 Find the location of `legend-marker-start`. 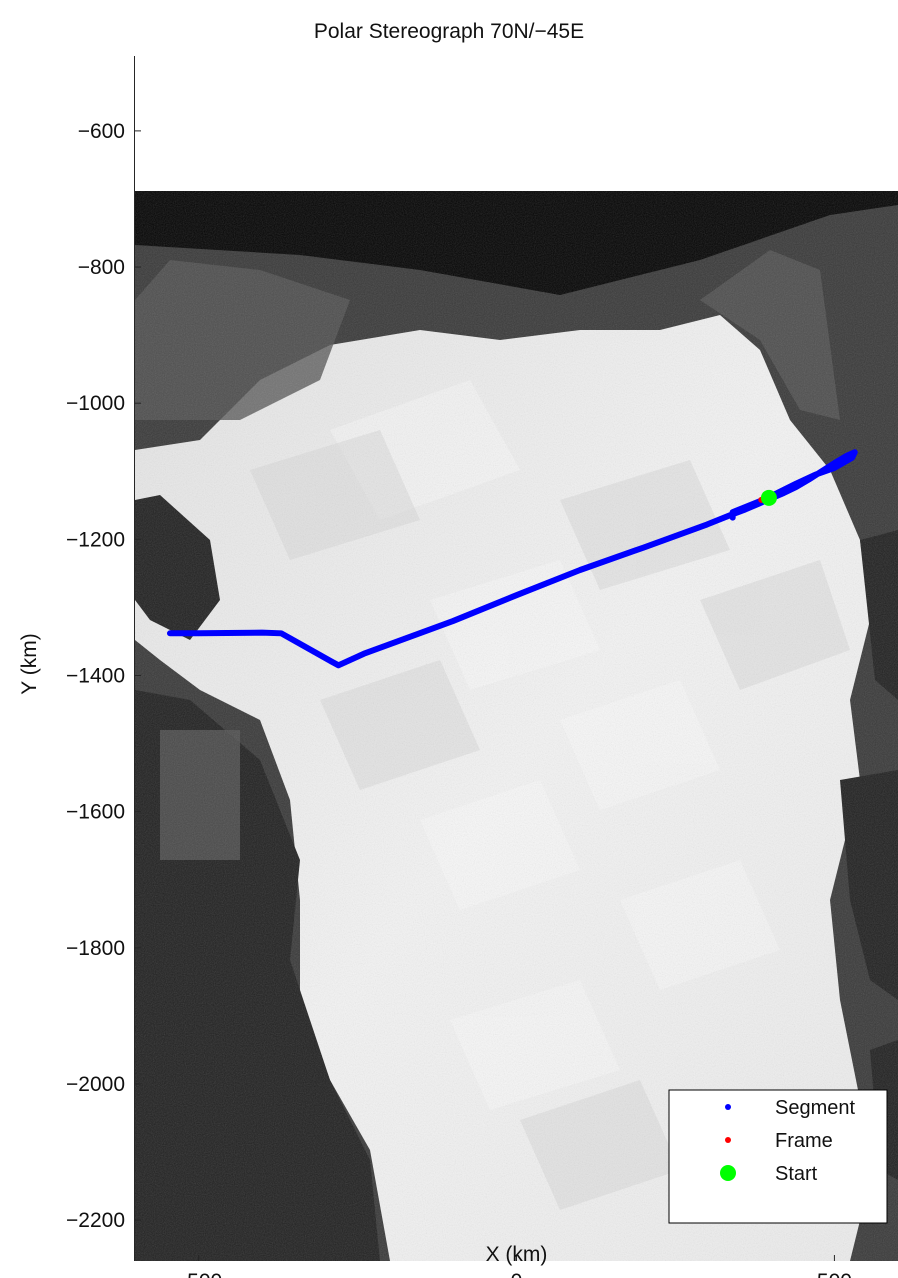

legend-marker-start is located at coordinates (728, 1173).